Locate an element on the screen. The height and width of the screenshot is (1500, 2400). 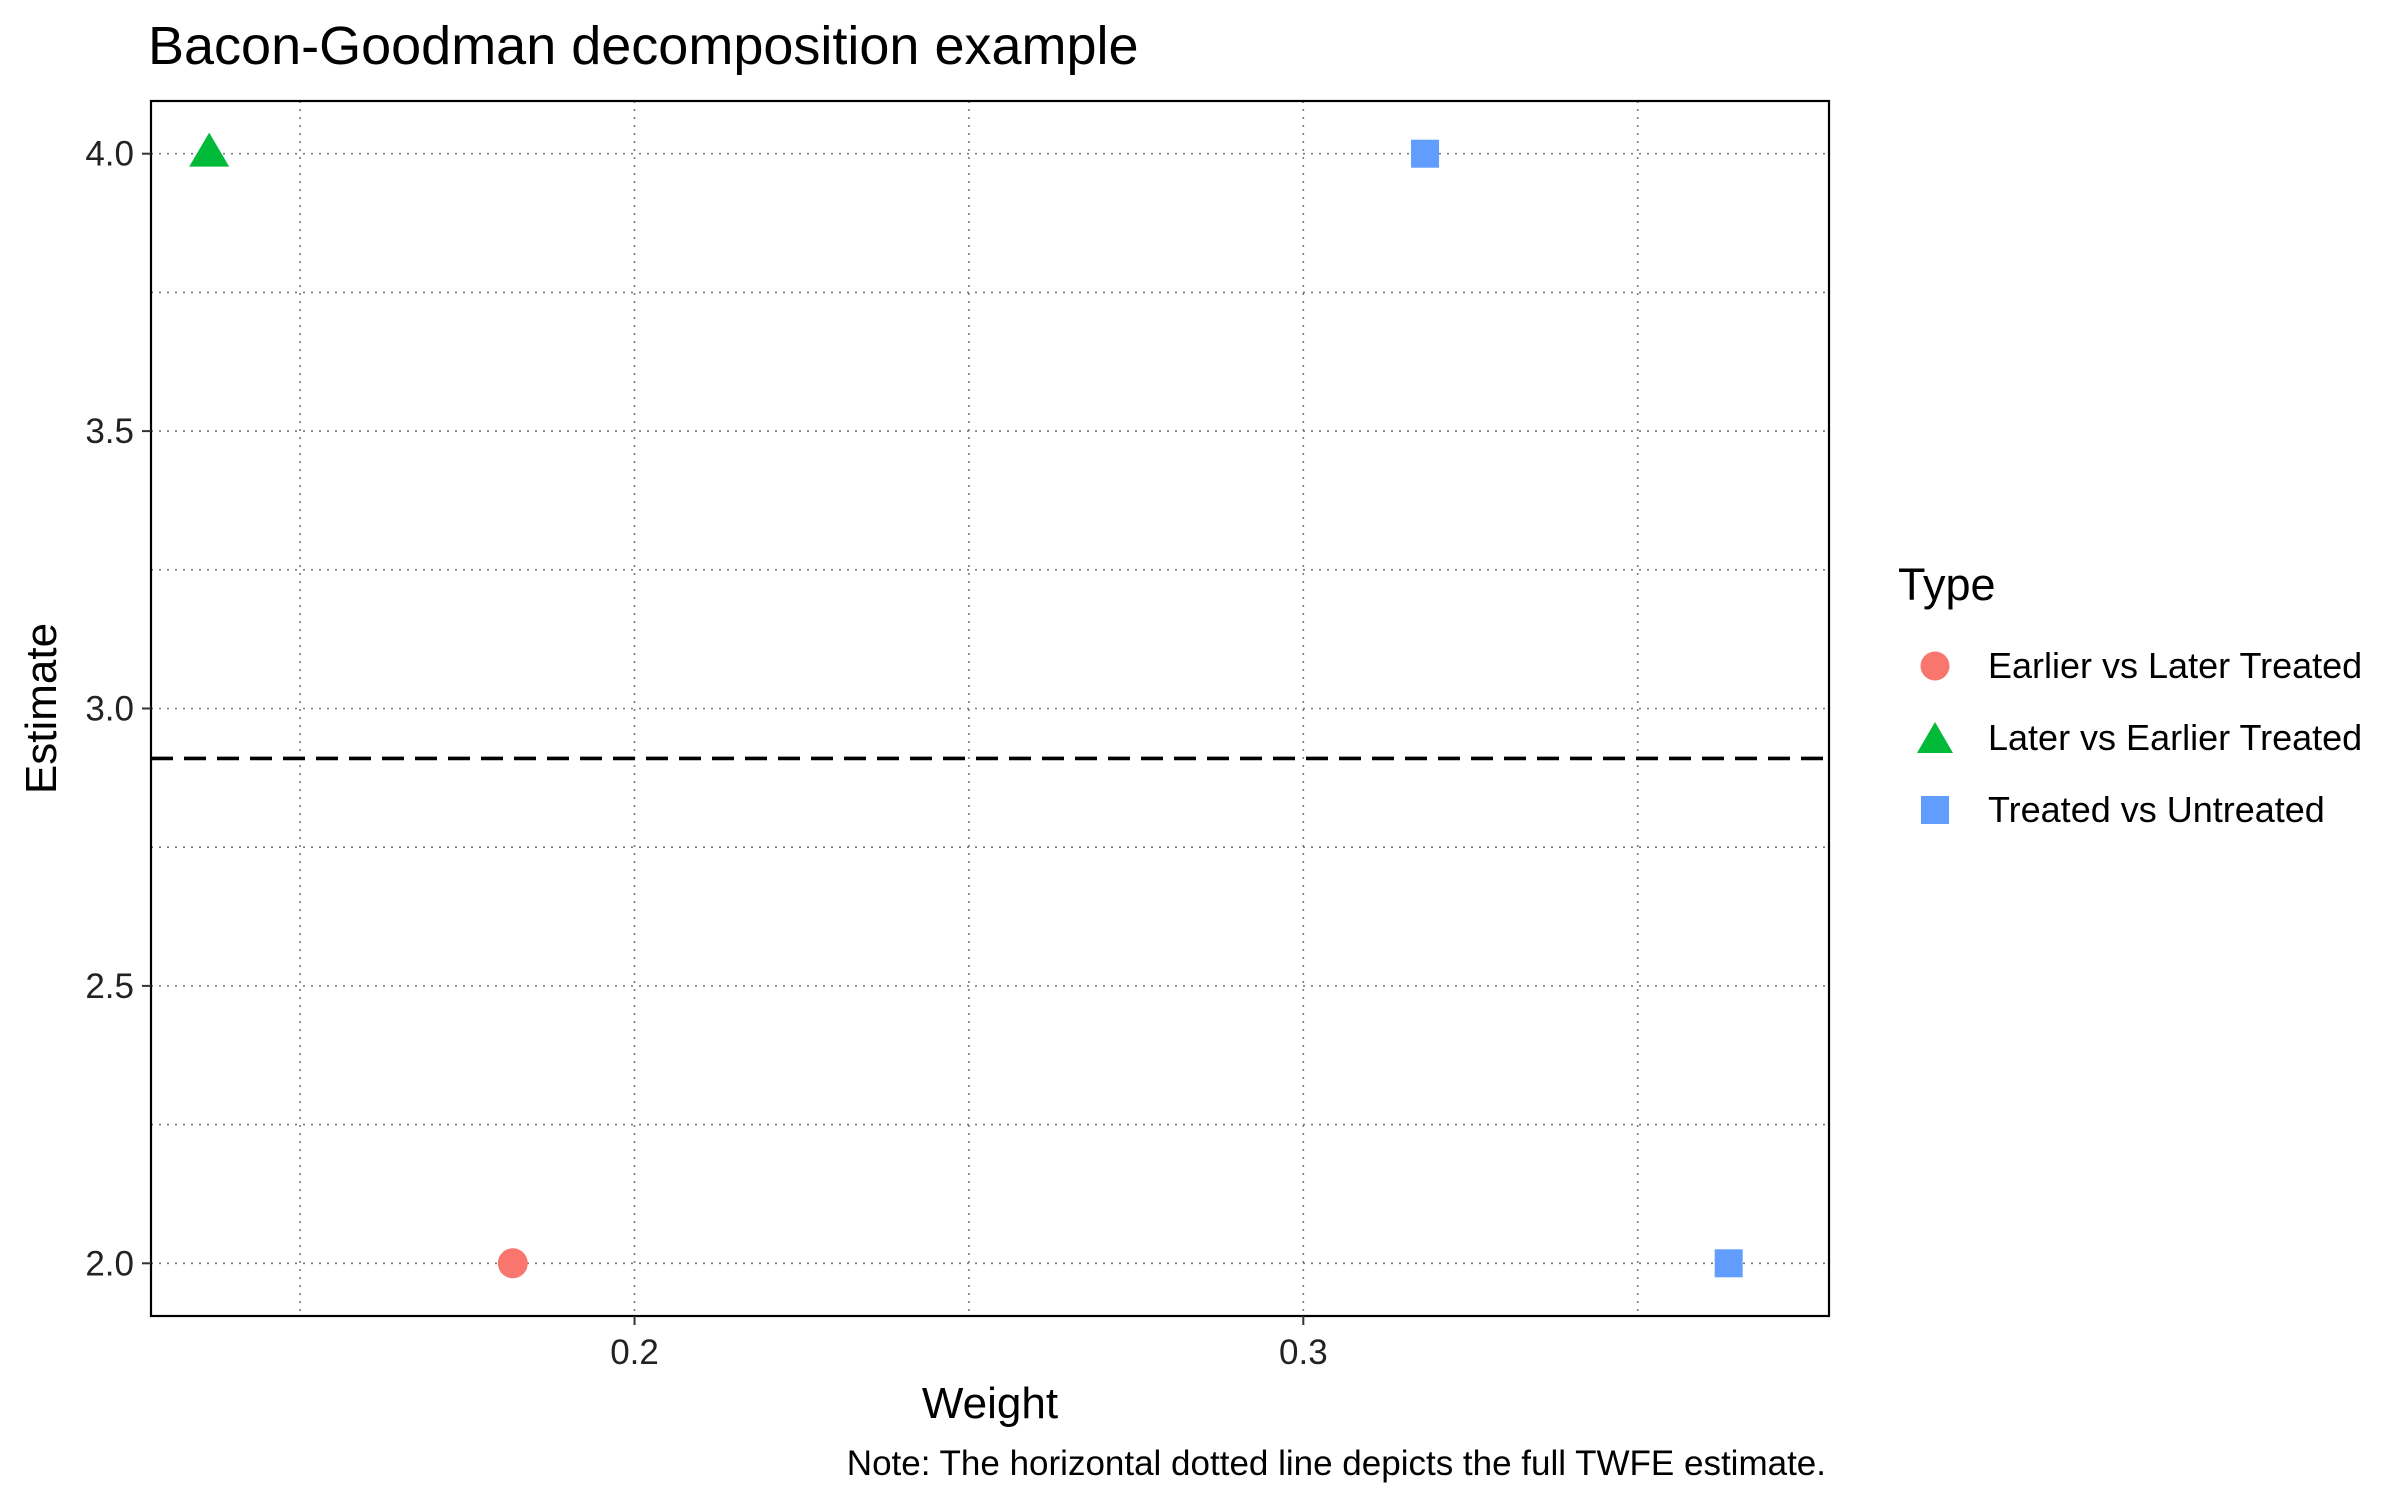
y-tick-label: 3.0 is located at coordinates (109, 709).